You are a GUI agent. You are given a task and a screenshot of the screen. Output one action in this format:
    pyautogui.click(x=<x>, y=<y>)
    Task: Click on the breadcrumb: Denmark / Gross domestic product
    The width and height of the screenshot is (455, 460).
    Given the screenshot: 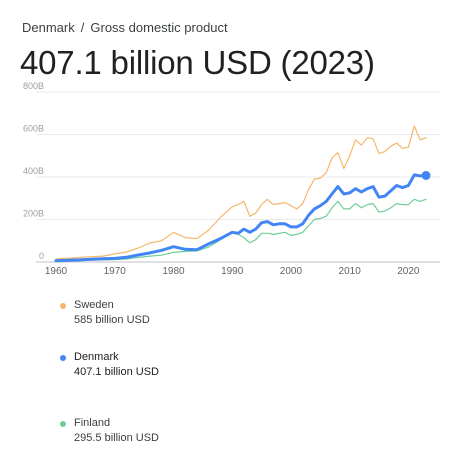 What is the action you would take?
    pyautogui.click(x=125, y=27)
    